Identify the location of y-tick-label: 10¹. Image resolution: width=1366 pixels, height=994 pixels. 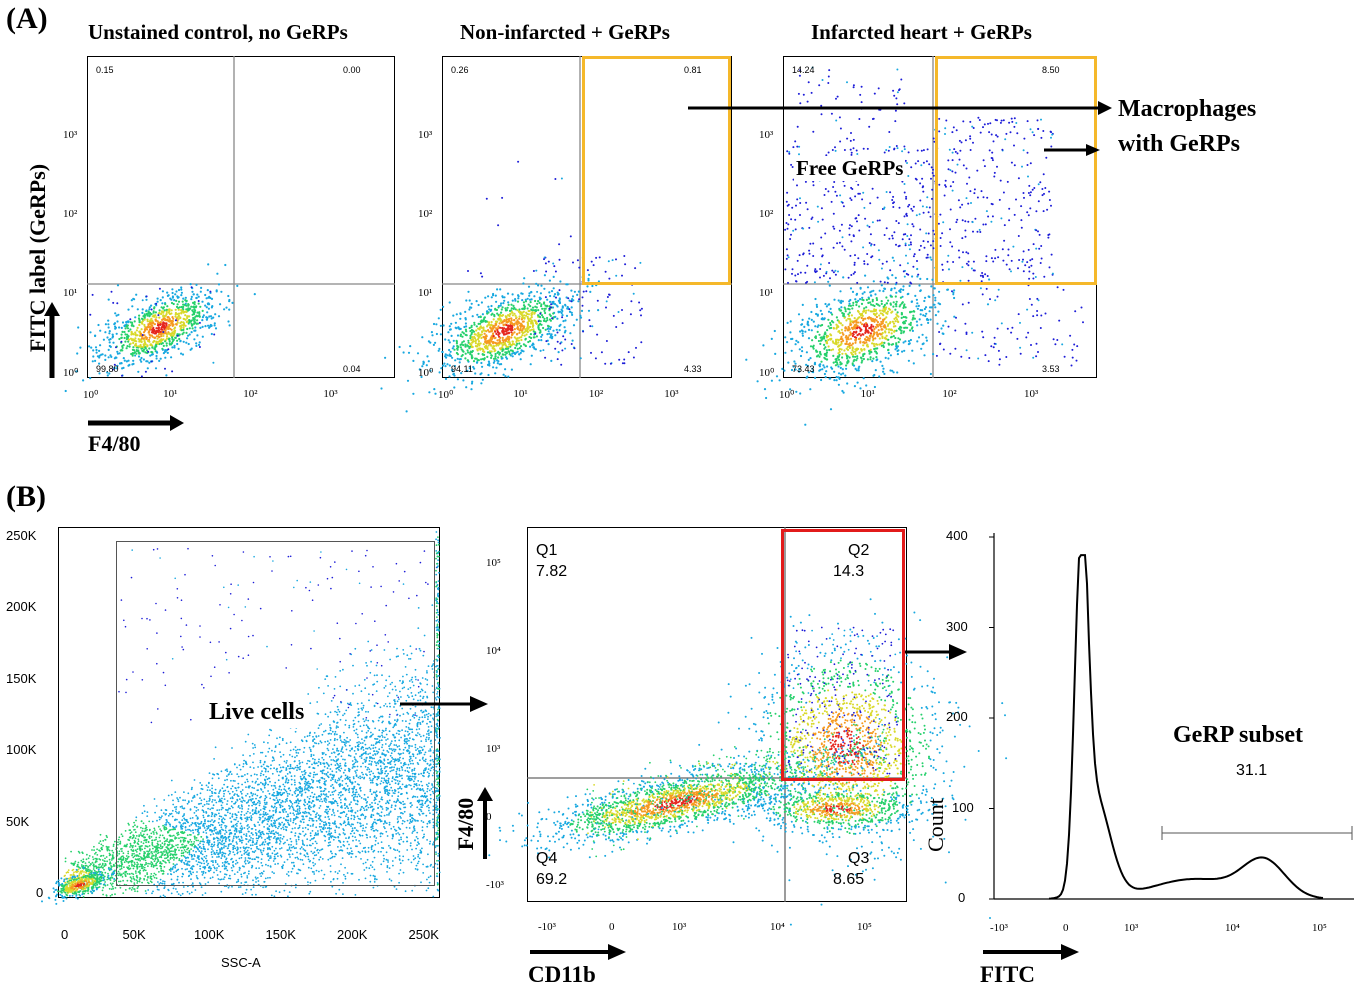
(70, 293).